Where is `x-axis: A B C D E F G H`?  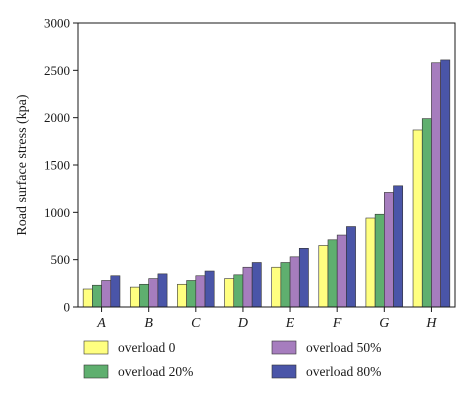 x-axis: A B C D E F G H is located at coordinates (266, 319).